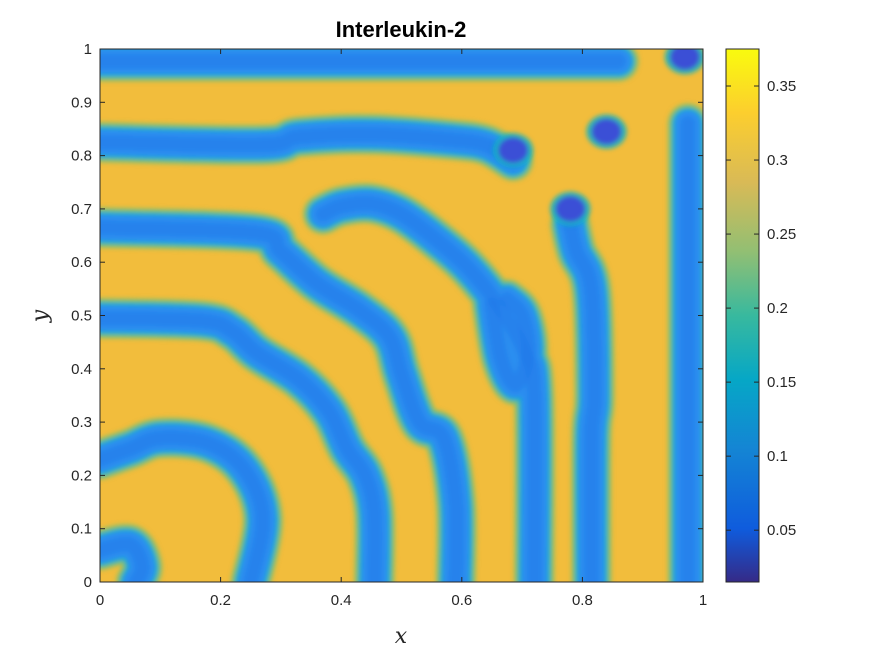  I want to click on colorbar, so click(742, 315).